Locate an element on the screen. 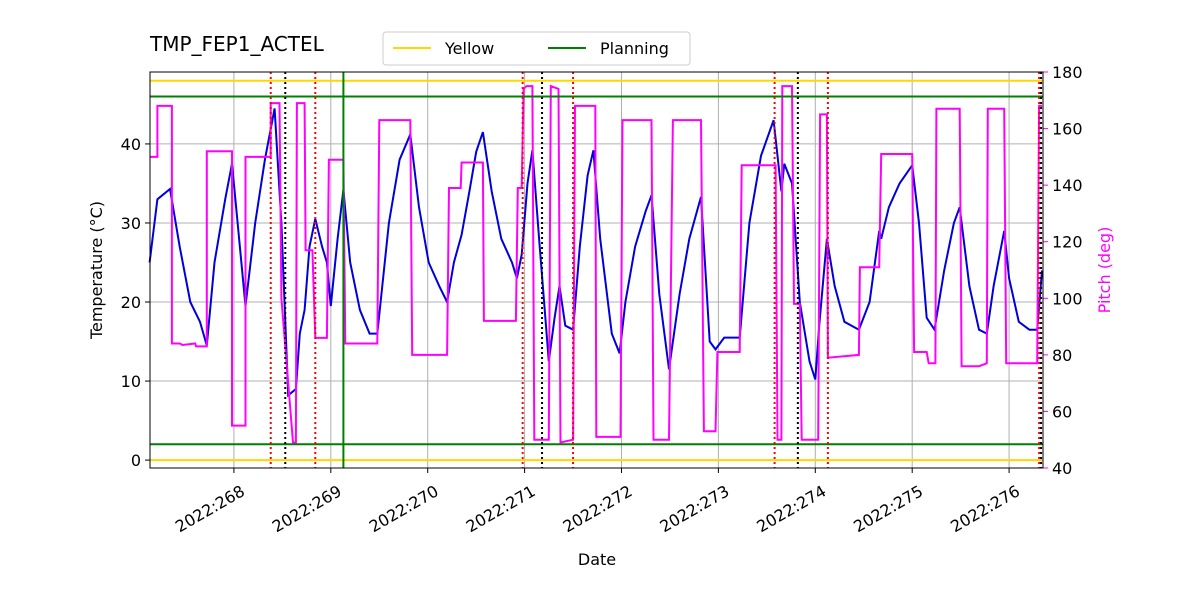  y2-tick-label: 60 is located at coordinates (1062, 411).